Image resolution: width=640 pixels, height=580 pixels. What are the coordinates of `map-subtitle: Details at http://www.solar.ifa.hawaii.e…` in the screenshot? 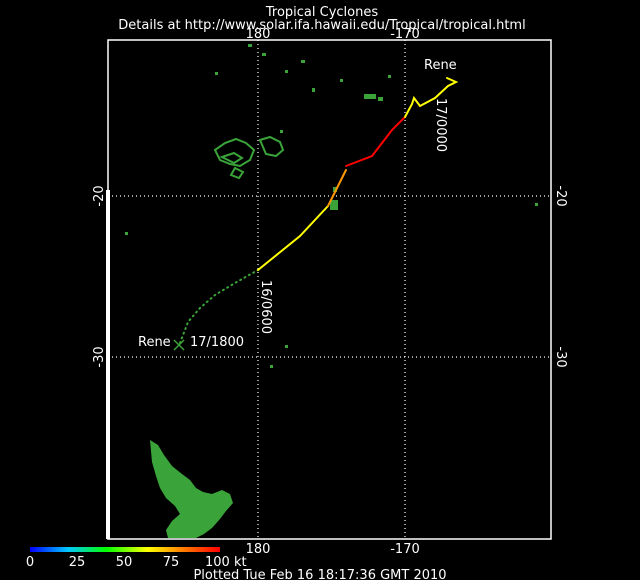 It's located at (321, 25).